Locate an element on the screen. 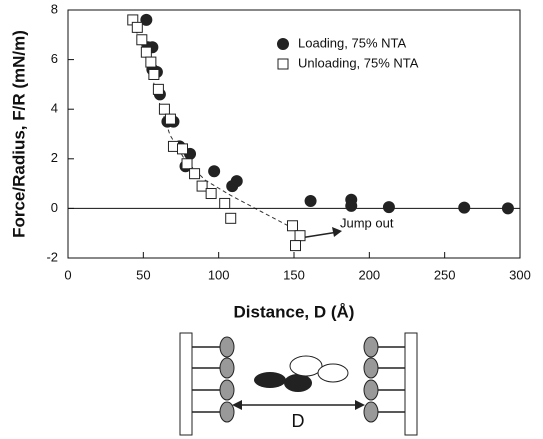 This screenshot has height=439, width=543. surface-left is located at coordinates (186, 384).